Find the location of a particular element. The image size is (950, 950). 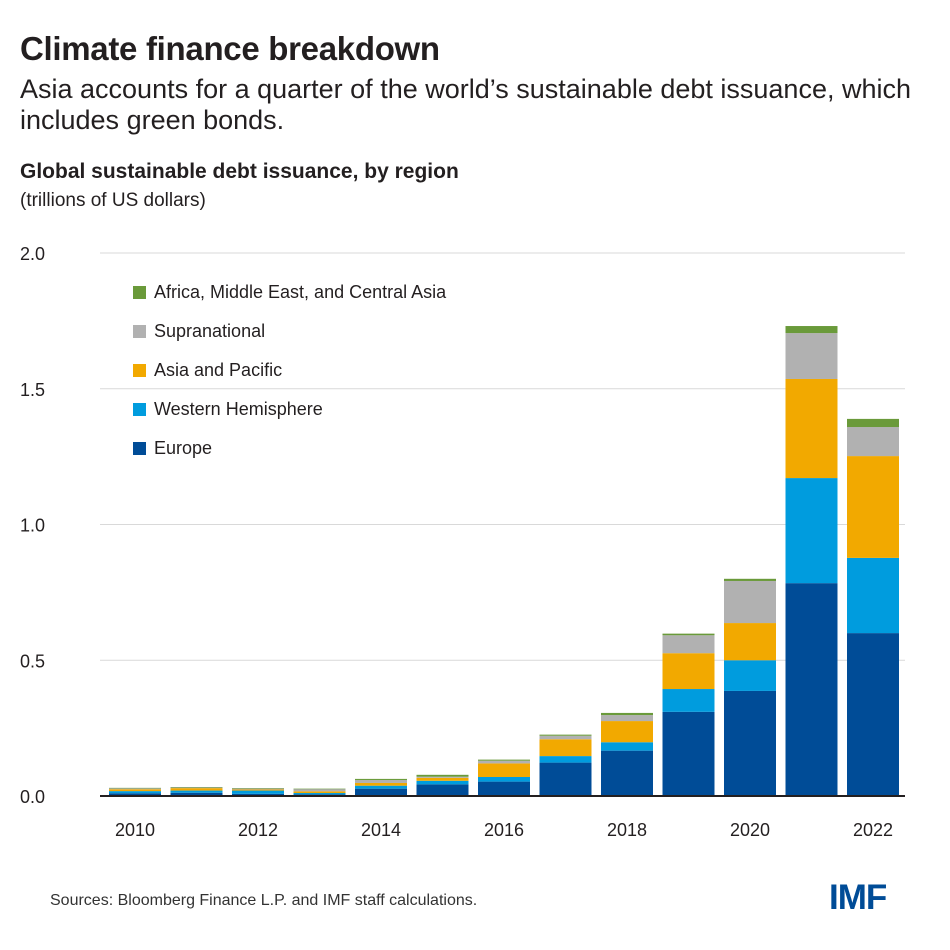

bar-segment-western-hemisphere-2018 is located at coordinates (627, 746).